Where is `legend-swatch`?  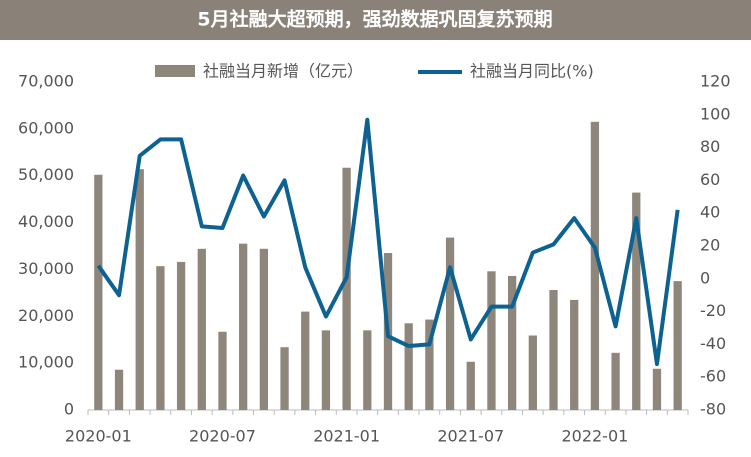
legend-swatch is located at coordinates (175, 71).